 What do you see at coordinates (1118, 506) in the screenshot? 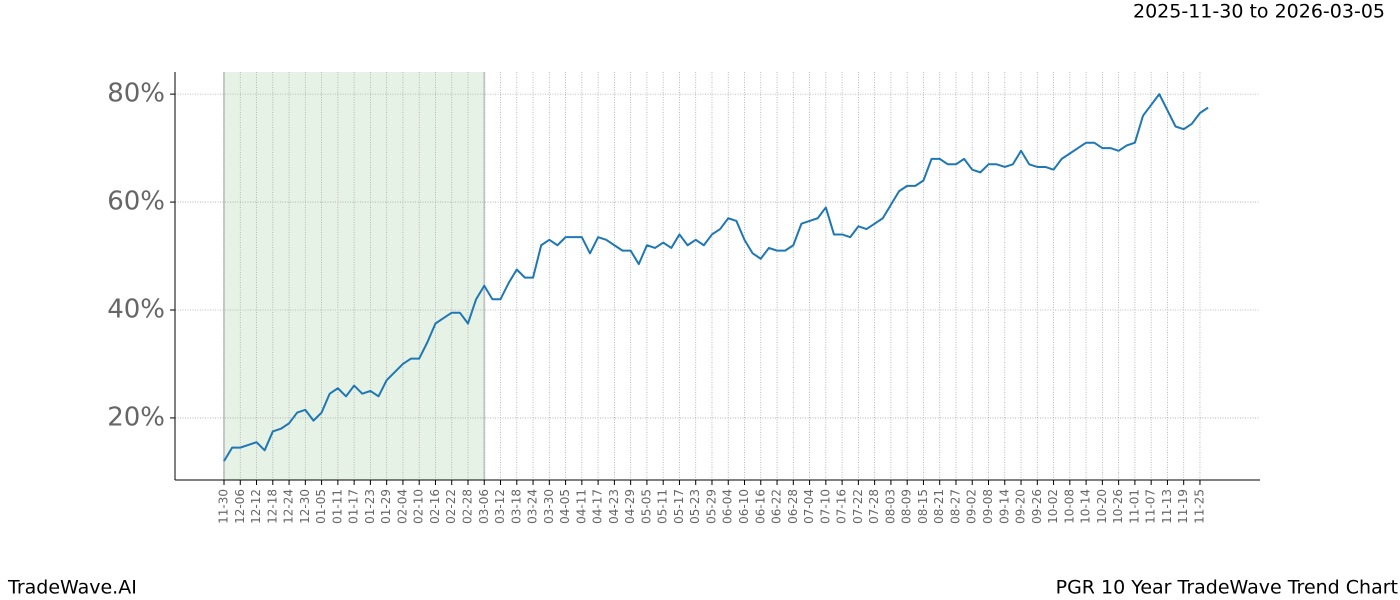
I see `x-tick-label: 10-26` at bounding box center [1118, 506].